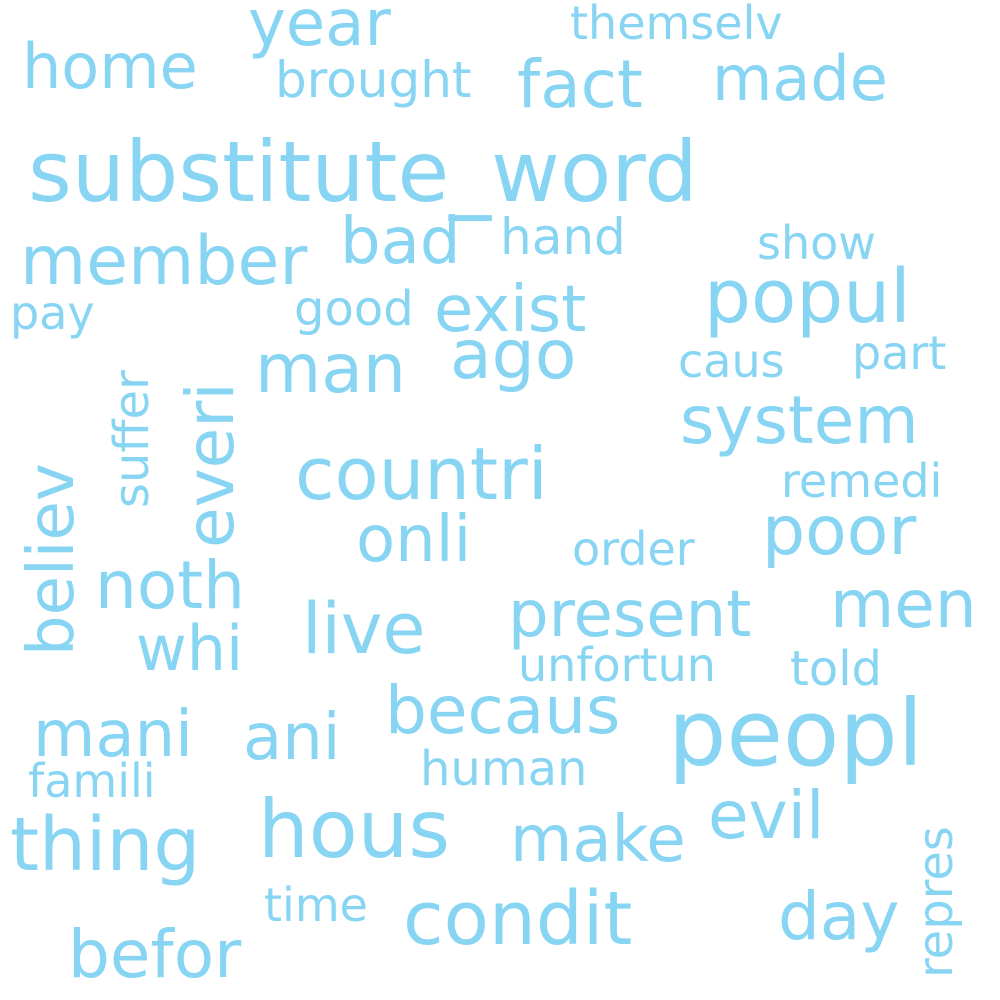  Describe the element at coordinates (132, 439) in the screenshot. I see `word-suffer: suffer` at that location.